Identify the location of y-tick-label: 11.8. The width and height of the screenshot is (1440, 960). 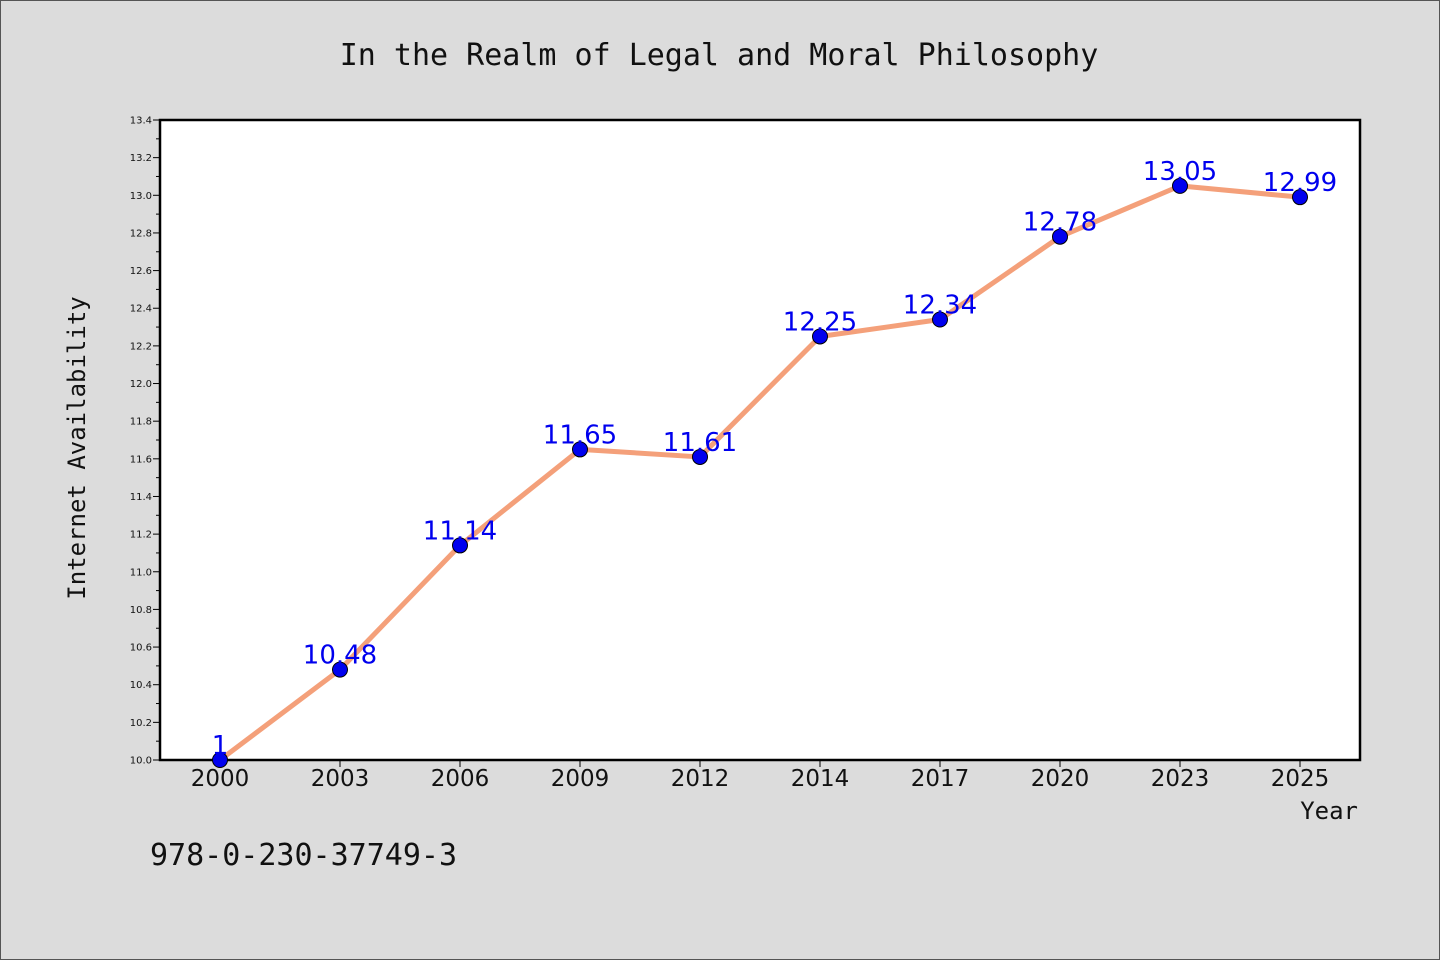
(141, 422).